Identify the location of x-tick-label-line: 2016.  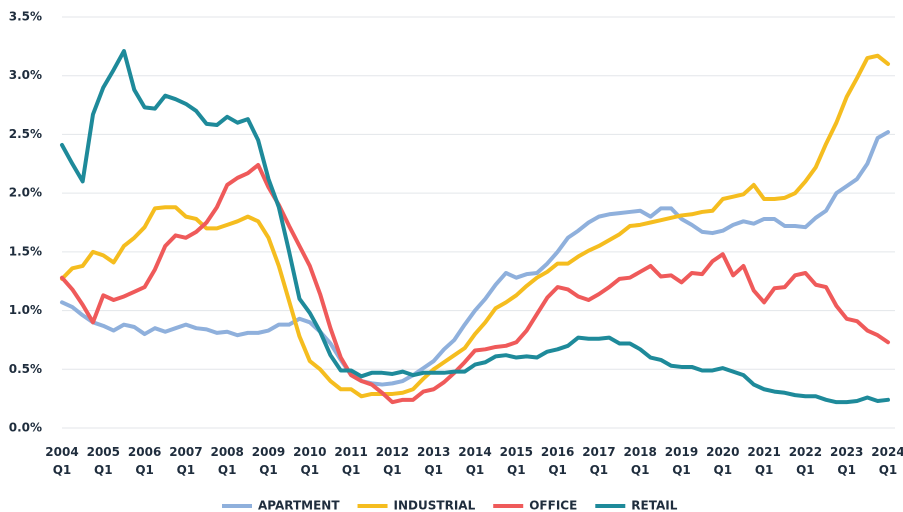
(557, 452).